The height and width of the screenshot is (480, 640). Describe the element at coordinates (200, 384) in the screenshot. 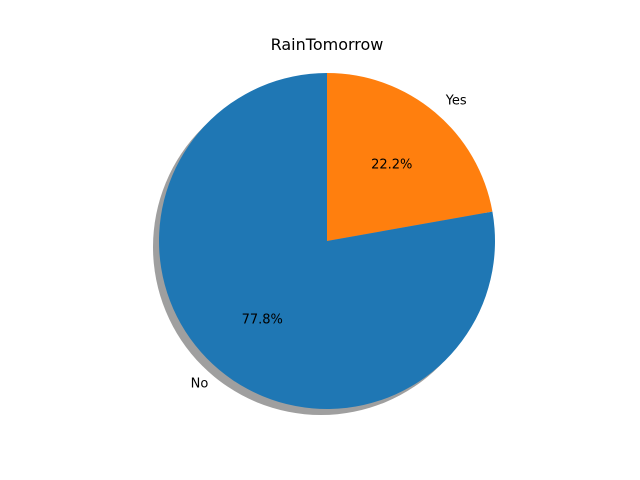

I see `slice-label-no: No` at that location.